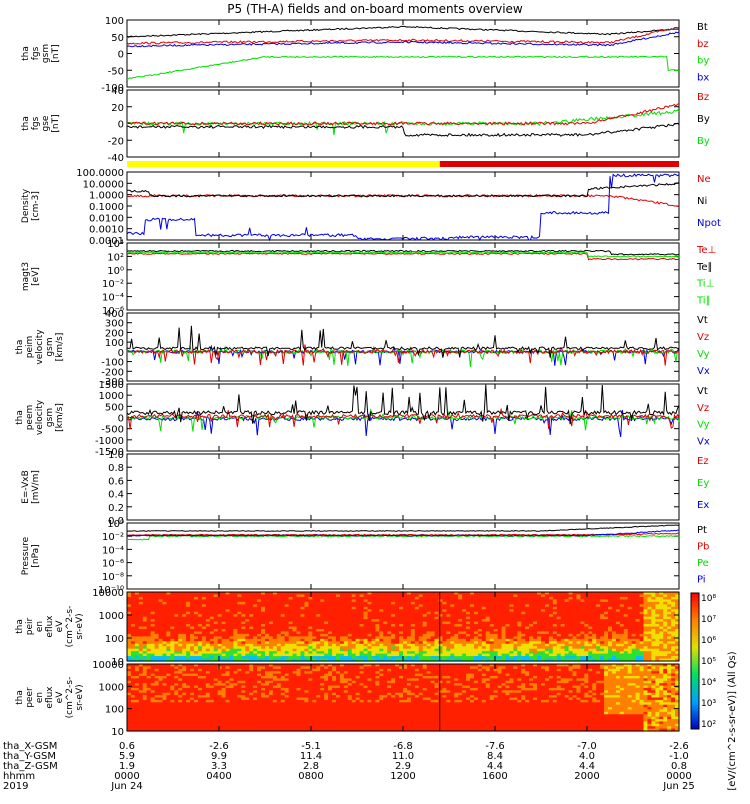  I want to click on series-by, so click(403, 67).